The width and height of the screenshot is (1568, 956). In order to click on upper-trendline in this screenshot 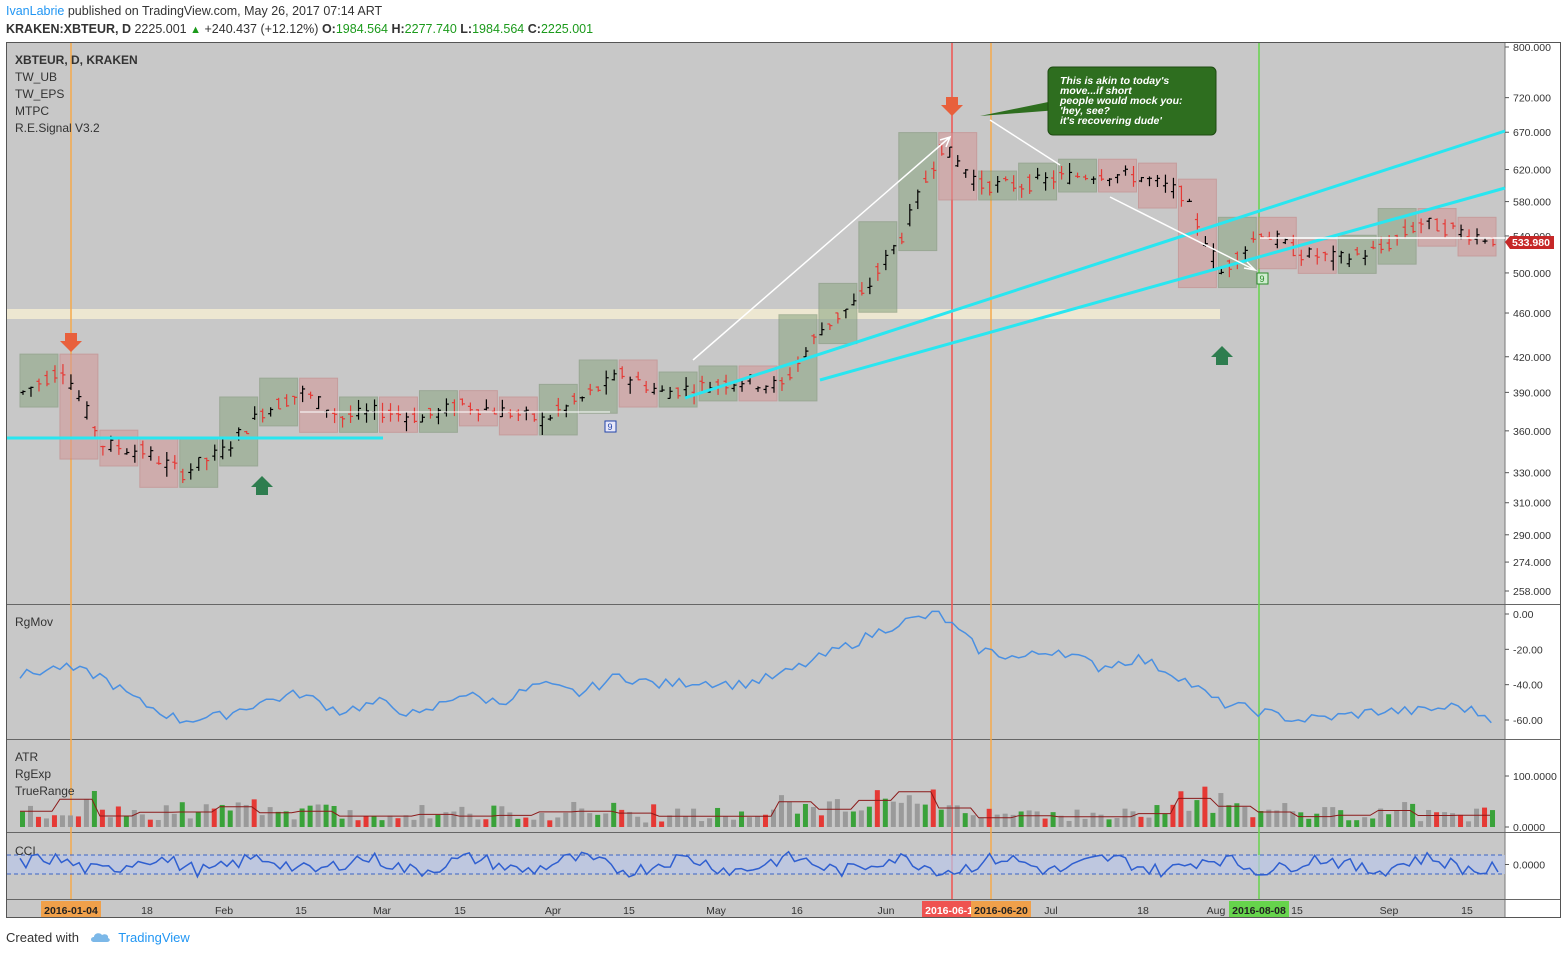, I will do `click(1095, 264)`.